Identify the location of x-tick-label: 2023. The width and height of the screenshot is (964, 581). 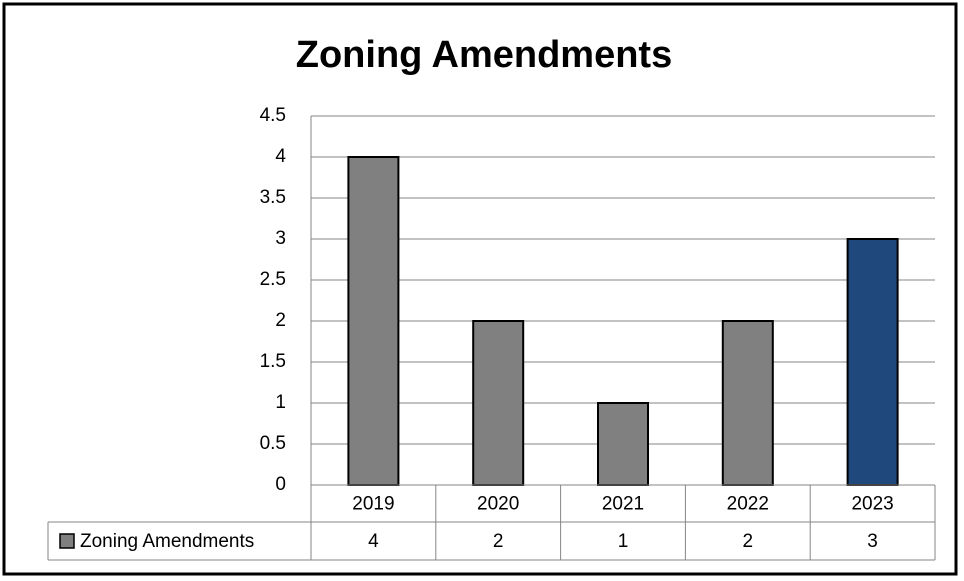
(872, 504).